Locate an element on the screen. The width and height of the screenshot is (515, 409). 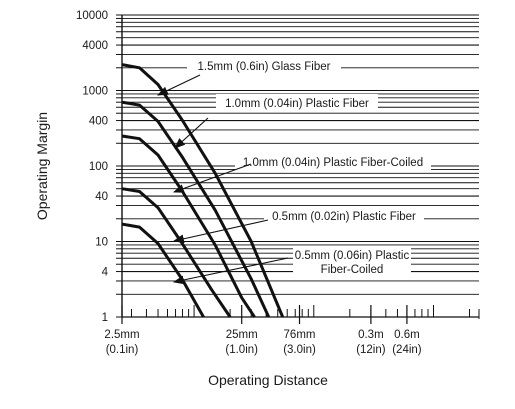
x-tick-label: 76mm is located at coordinates (300, 335).